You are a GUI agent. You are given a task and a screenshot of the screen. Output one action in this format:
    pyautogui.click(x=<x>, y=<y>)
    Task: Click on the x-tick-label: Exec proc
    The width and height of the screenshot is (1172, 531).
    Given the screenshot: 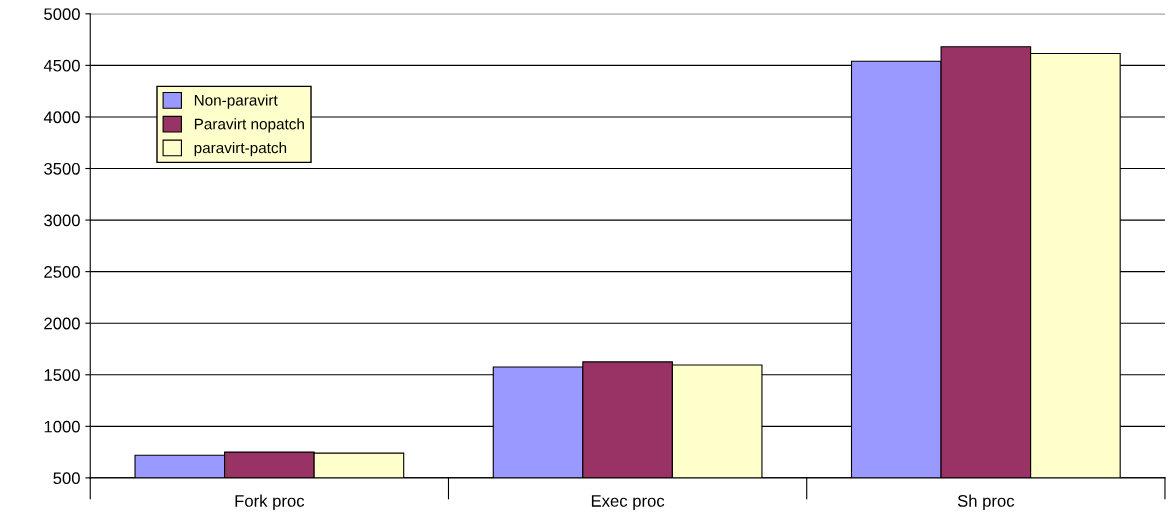 What is the action you would take?
    pyautogui.click(x=628, y=503)
    